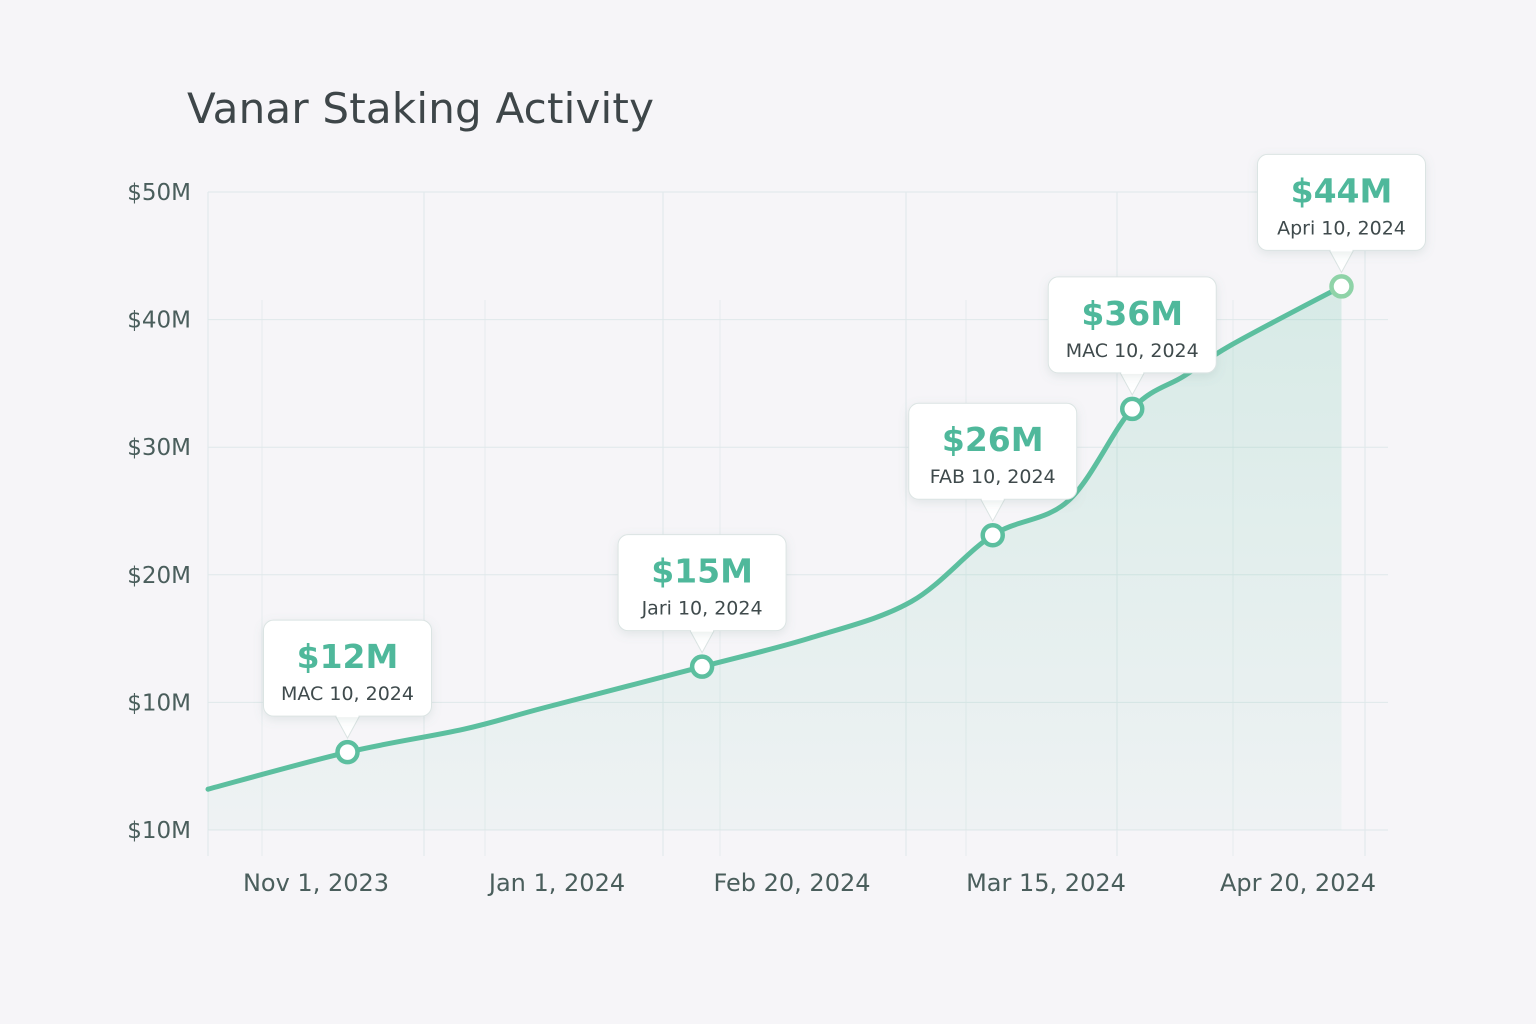 The image size is (1536, 1024). I want to click on callout-value: $12M, so click(348, 656).